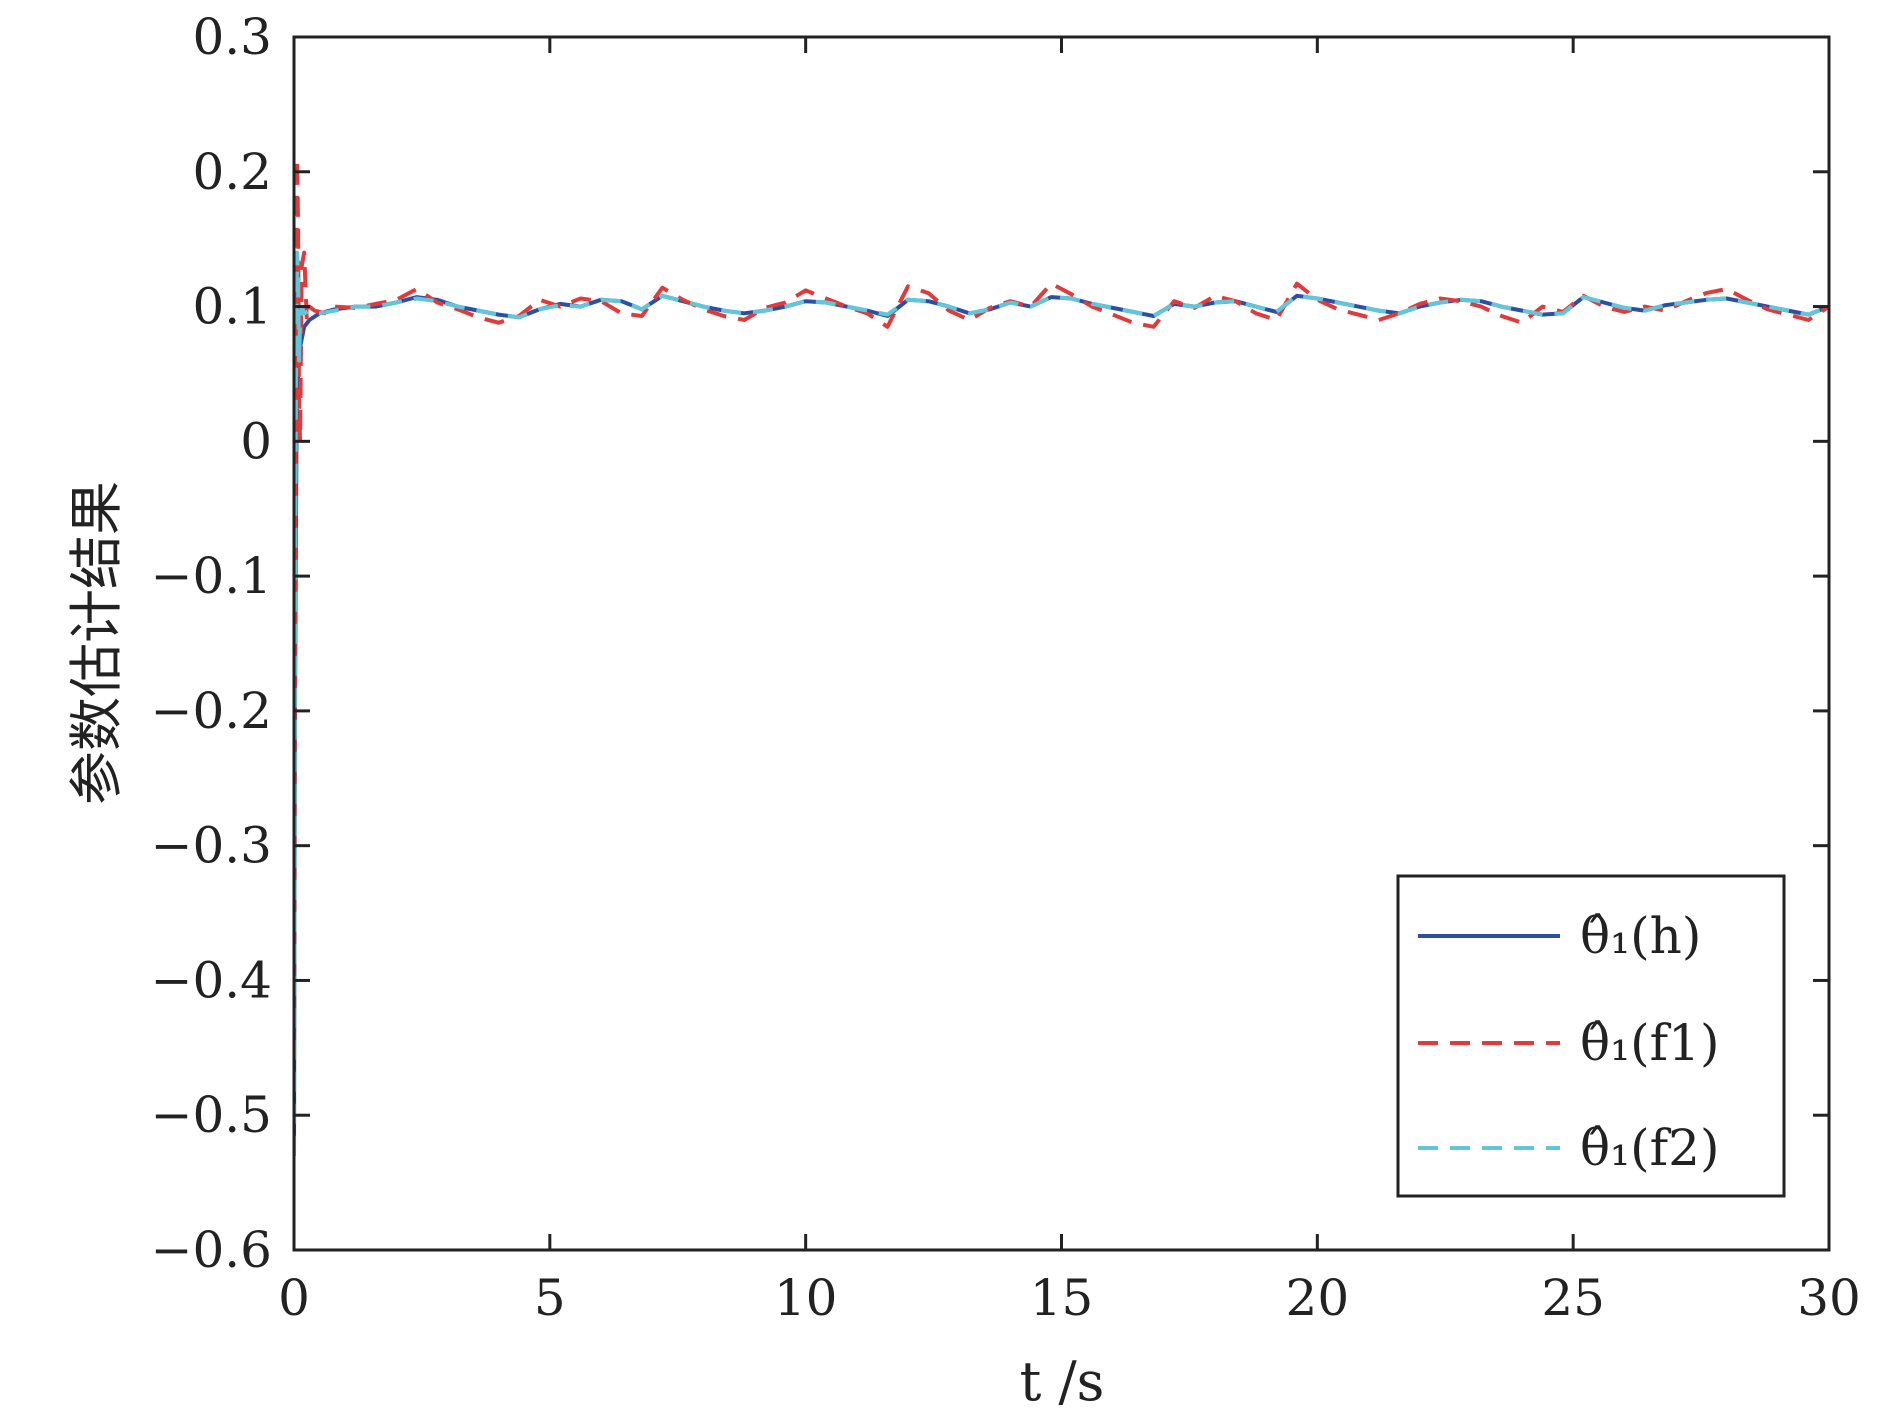 The width and height of the screenshot is (1890, 1417). Describe the element at coordinates (232, 37) in the screenshot. I see `y-tick-label: 0.3` at that location.